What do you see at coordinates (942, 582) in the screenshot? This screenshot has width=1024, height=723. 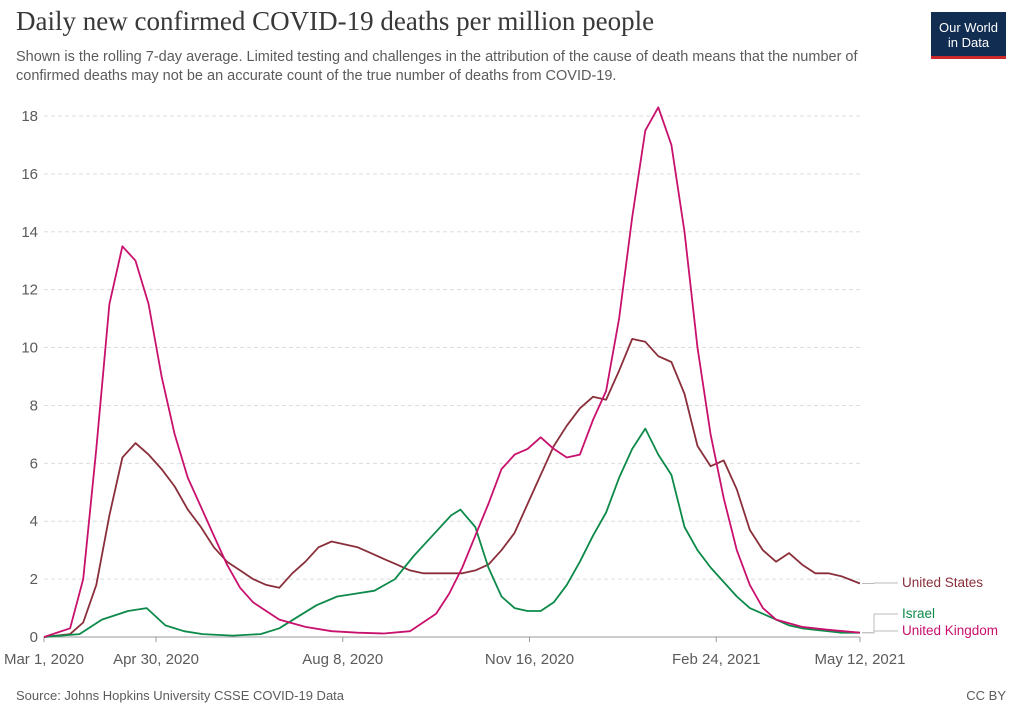 I see `series-label: United States` at bounding box center [942, 582].